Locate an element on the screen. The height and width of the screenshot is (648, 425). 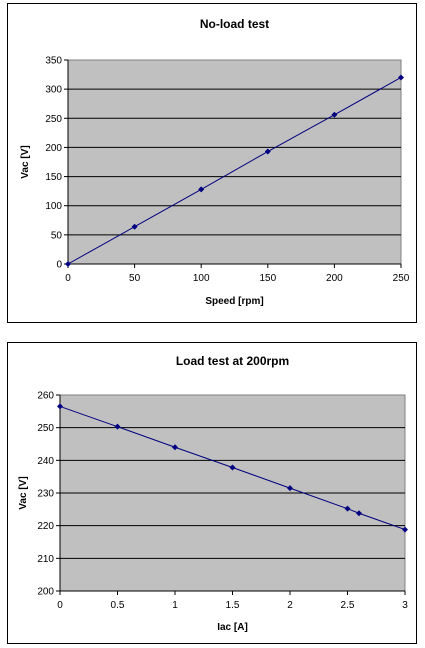
x-tick-label: 100 is located at coordinates (201, 278).